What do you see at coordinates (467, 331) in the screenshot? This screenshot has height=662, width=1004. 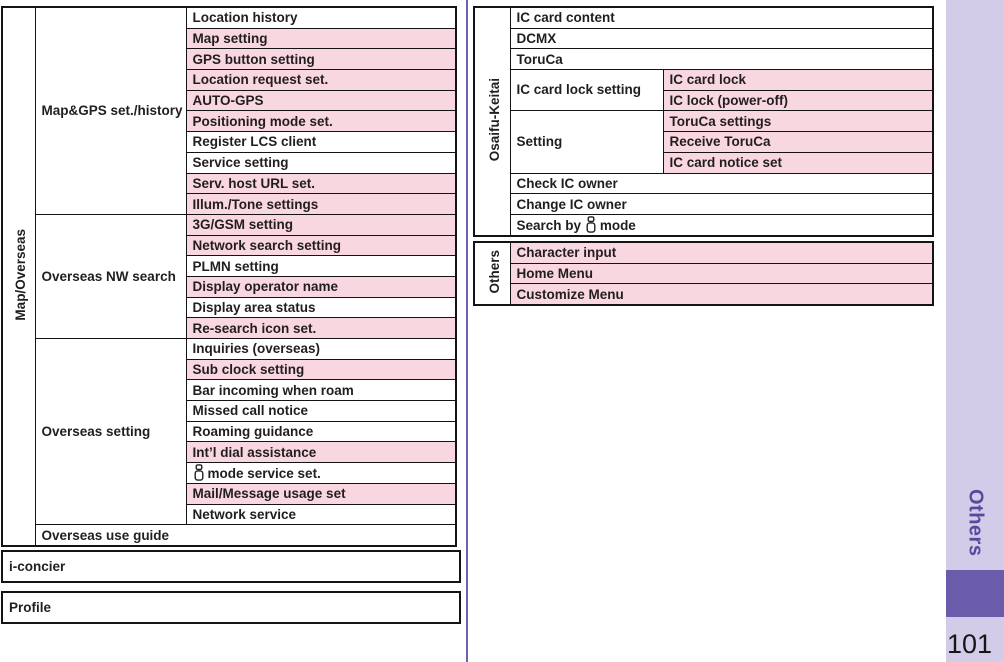 I see `column-divider` at bounding box center [467, 331].